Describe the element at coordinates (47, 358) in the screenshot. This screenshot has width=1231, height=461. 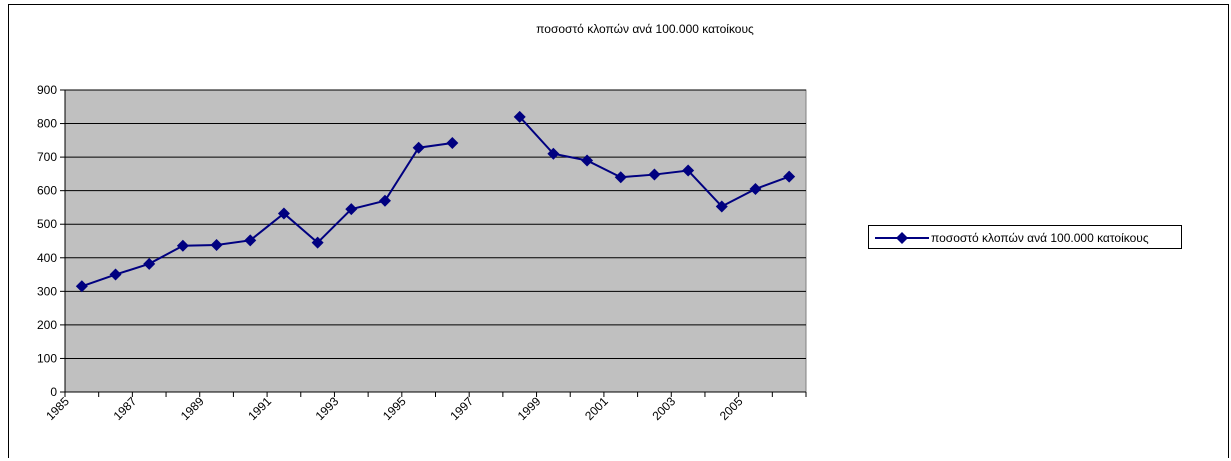
I see `y-tick-label: 100` at that location.